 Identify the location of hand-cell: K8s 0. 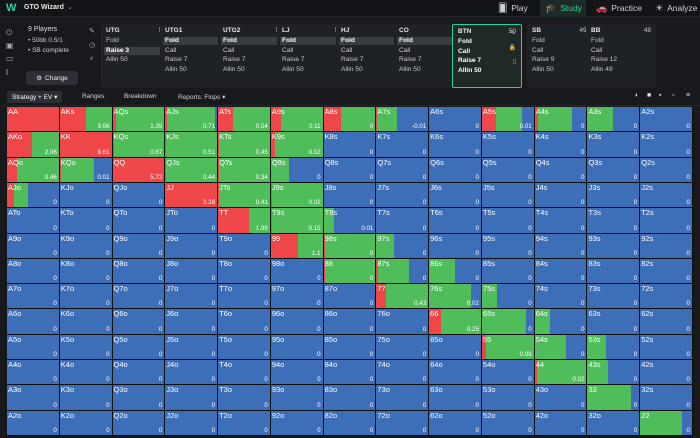
(350, 145).